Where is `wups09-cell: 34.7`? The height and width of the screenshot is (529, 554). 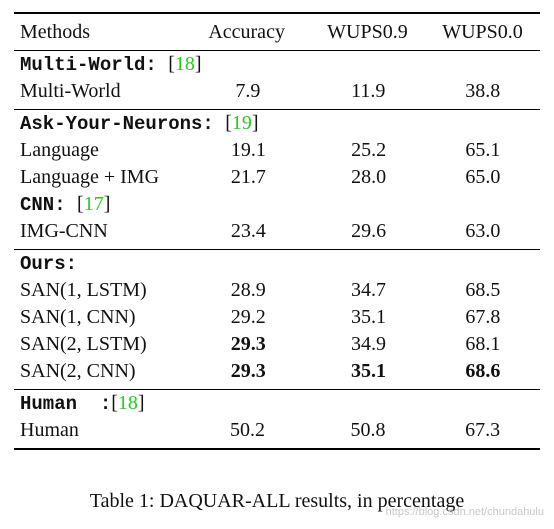
wups09-cell: 34.7 is located at coordinates (368, 290).